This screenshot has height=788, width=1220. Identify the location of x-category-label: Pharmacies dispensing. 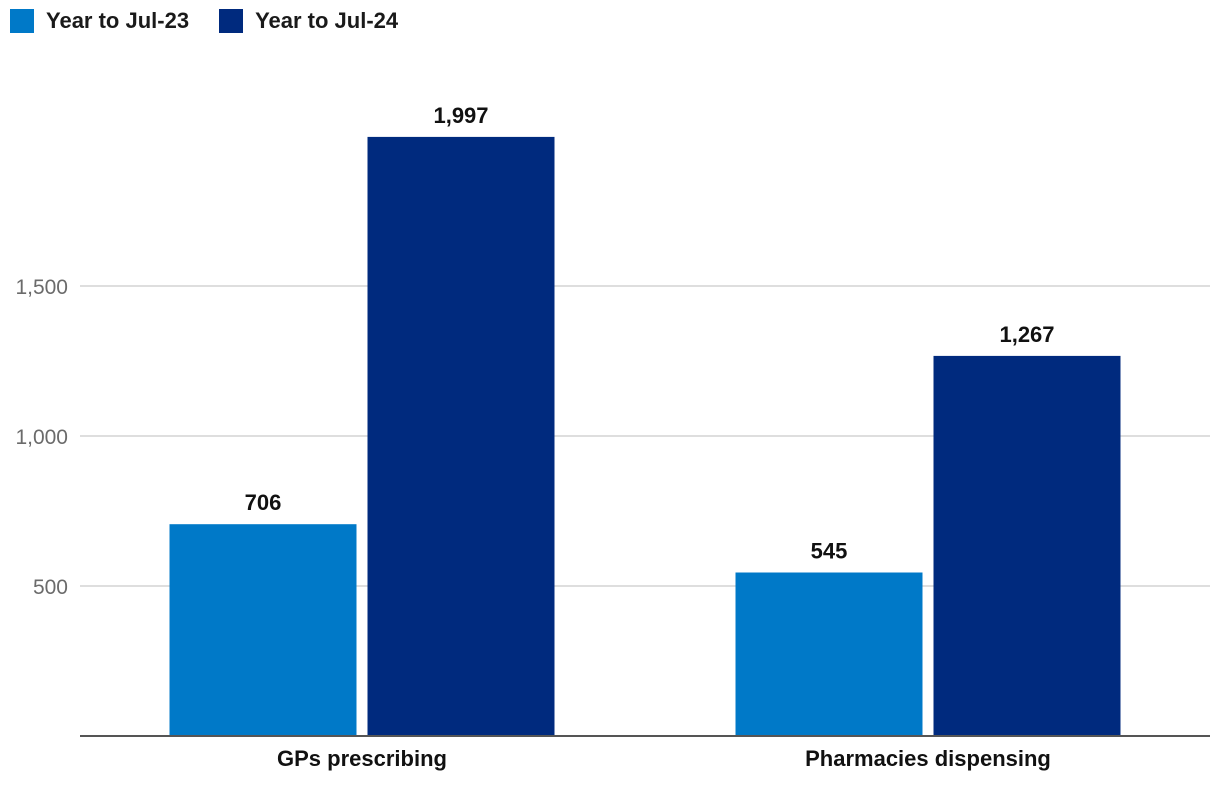
(928, 758).